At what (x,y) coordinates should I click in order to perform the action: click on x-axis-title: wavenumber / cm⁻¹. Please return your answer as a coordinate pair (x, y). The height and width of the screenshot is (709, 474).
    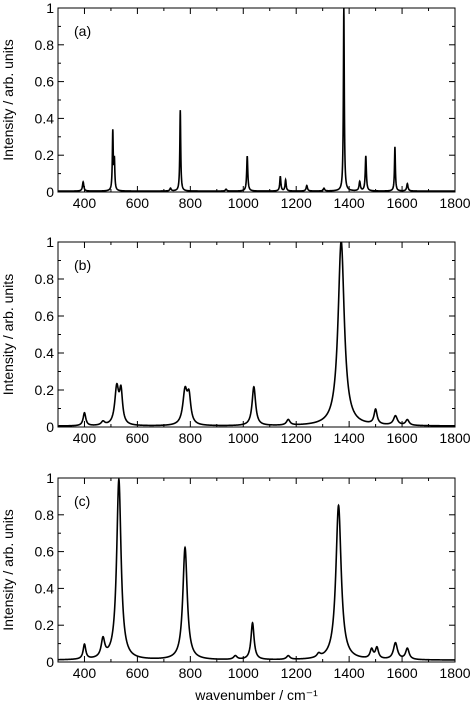
    Looking at the image, I should click on (256, 695).